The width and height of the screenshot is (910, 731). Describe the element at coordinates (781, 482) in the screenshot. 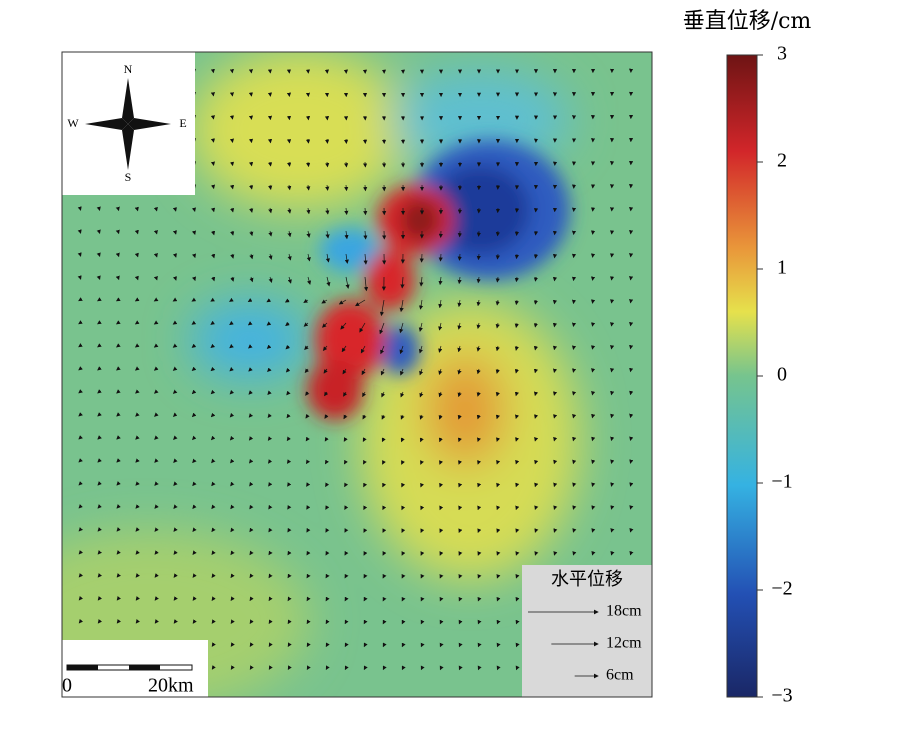

I see `colorbar-tick-label: −1` at that location.